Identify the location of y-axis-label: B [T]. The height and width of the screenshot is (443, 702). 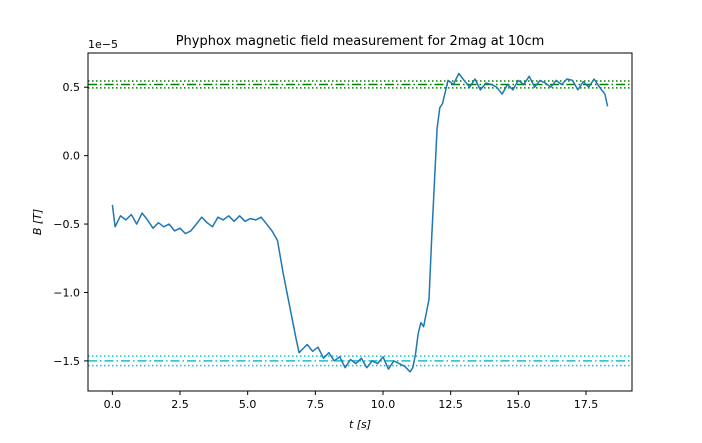
(37, 222).